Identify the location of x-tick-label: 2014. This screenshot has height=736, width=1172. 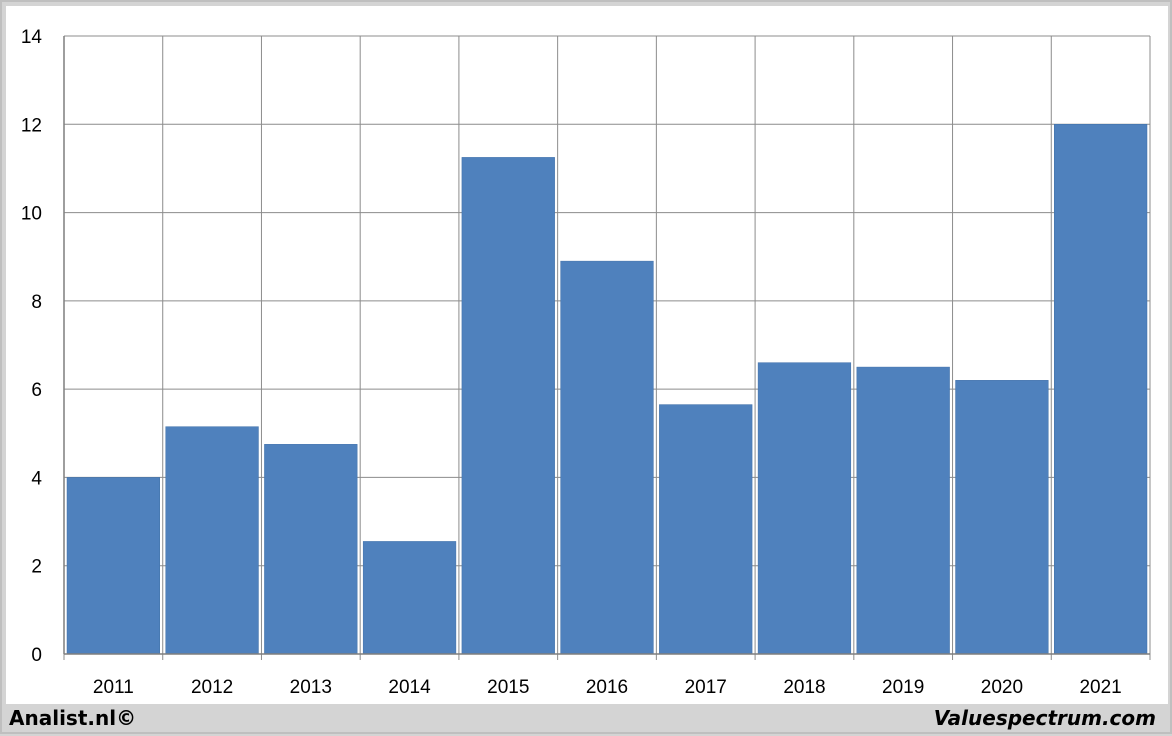
(409, 687).